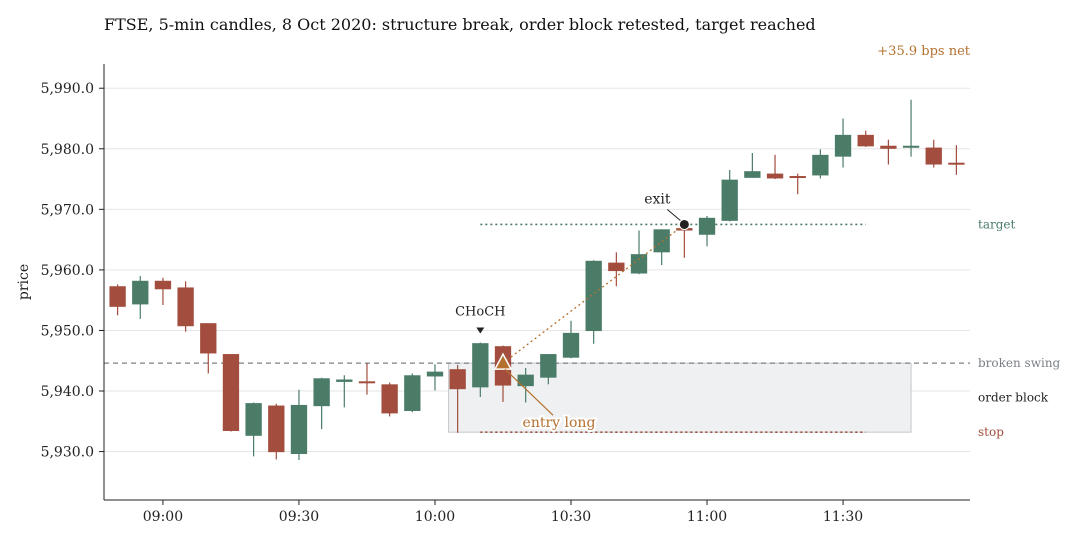  Describe the element at coordinates (843, 517) in the screenshot. I see `x-tick-label: 11:30` at that location.